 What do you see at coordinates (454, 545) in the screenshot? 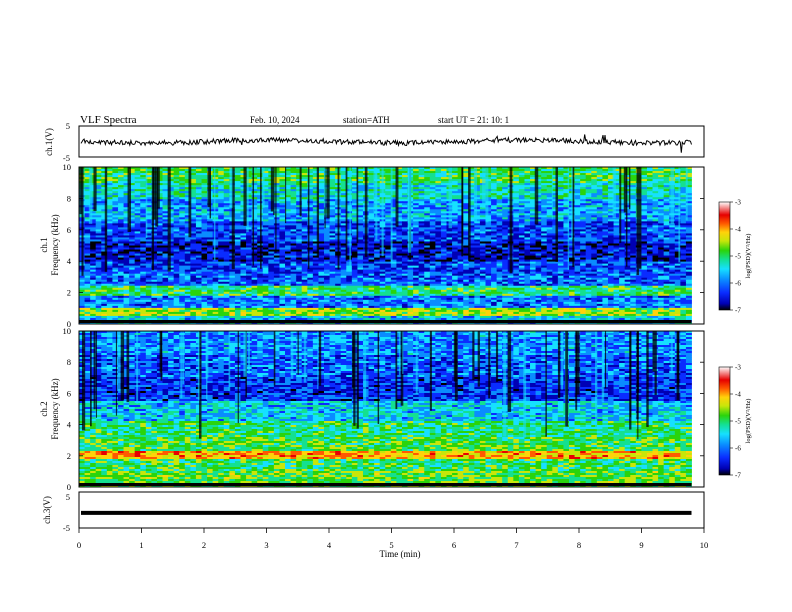
I see `x-tick-label-6: 6` at bounding box center [454, 545].